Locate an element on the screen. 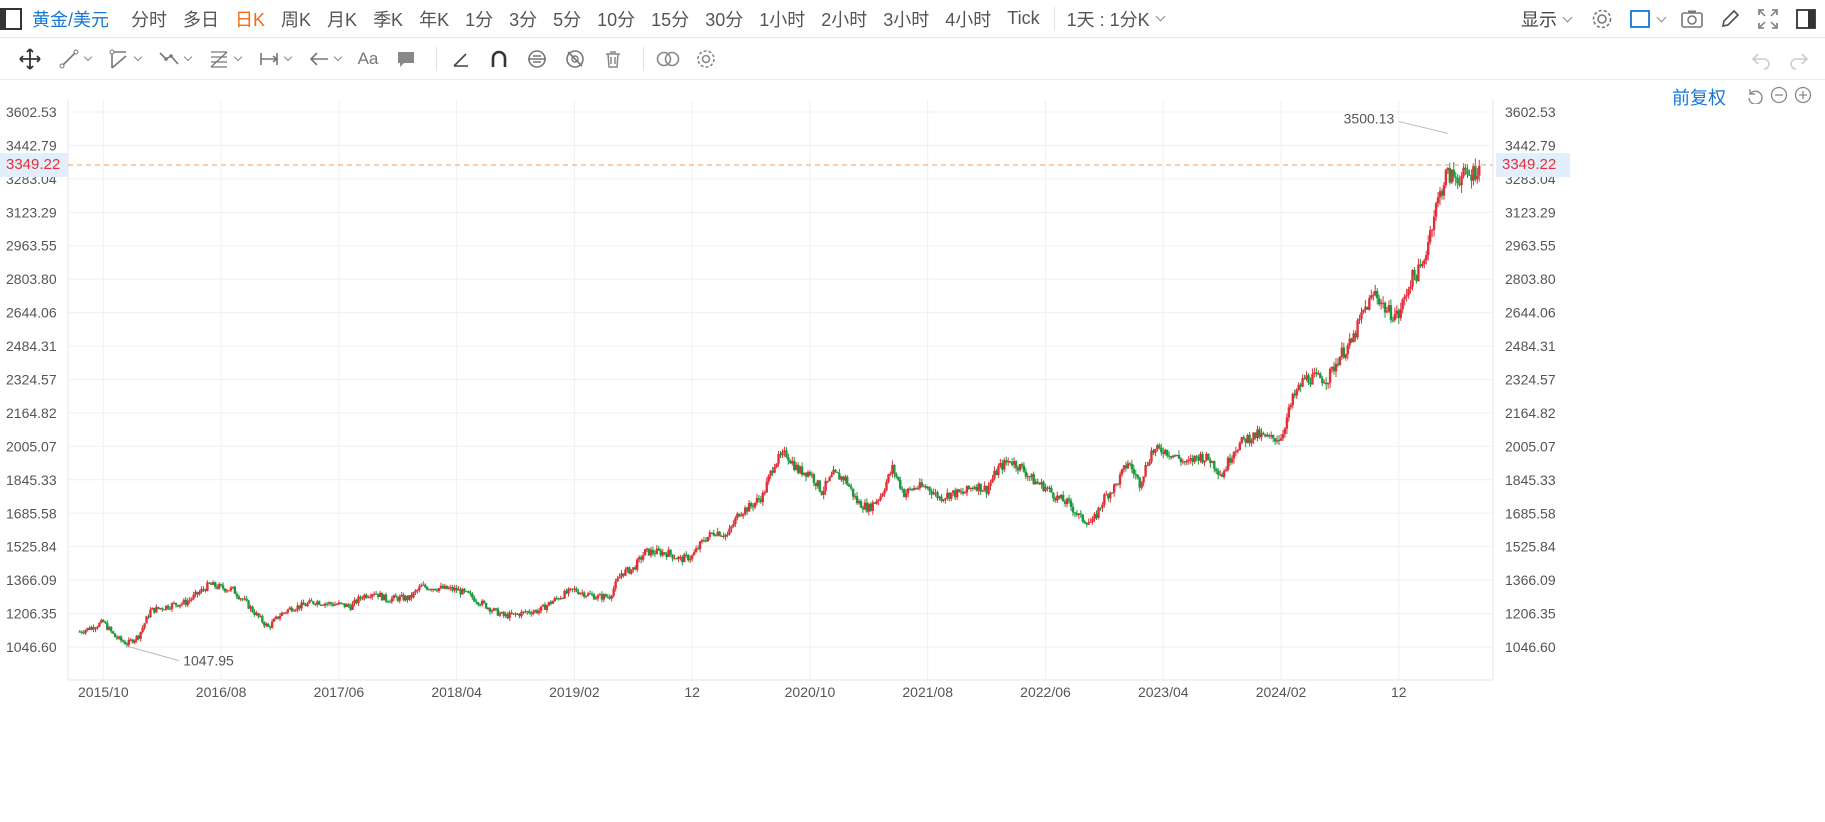  period-tab: 多日 is located at coordinates (201, 19).